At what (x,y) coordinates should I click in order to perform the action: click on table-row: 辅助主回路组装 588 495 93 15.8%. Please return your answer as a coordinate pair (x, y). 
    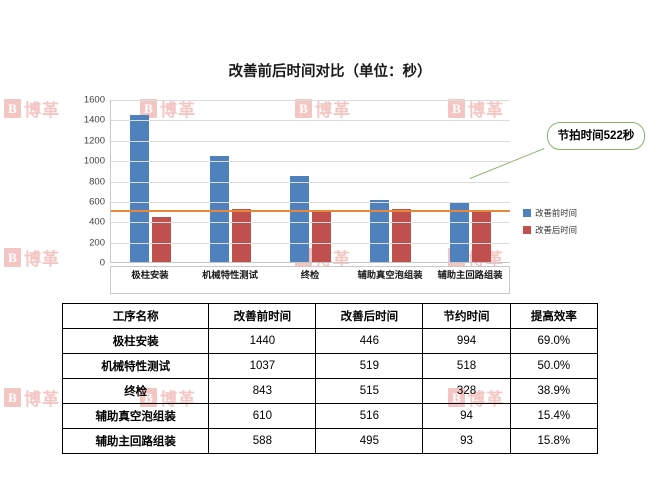
    Looking at the image, I should click on (330, 441).